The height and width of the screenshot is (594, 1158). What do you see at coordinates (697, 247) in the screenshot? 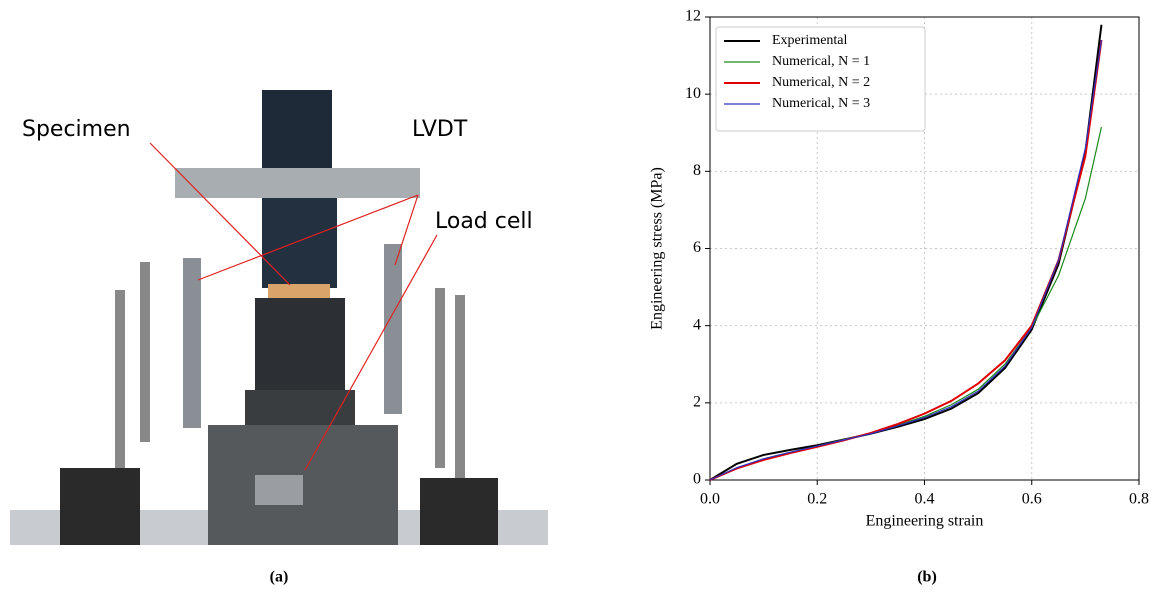
I see `y-tick-label: 6` at bounding box center [697, 247].